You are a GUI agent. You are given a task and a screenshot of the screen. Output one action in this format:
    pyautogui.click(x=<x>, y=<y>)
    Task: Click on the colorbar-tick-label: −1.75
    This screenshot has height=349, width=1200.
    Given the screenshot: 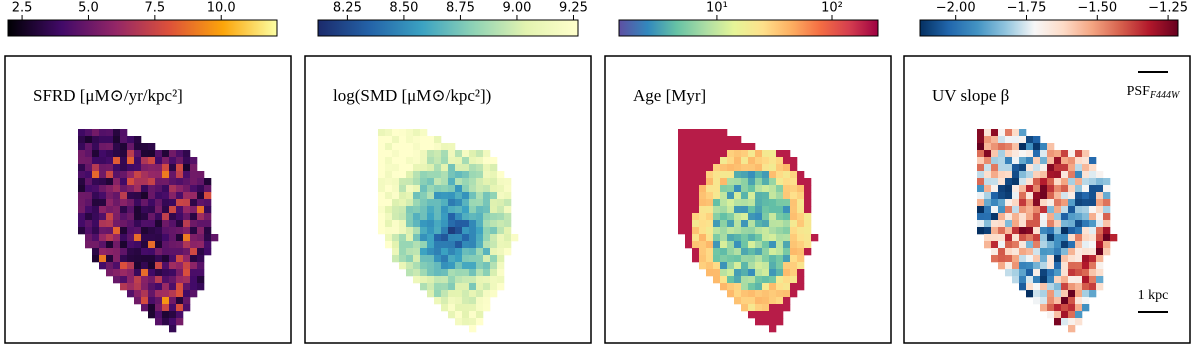 What is the action you would take?
    pyautogui.click(x=1027, y=8)
    